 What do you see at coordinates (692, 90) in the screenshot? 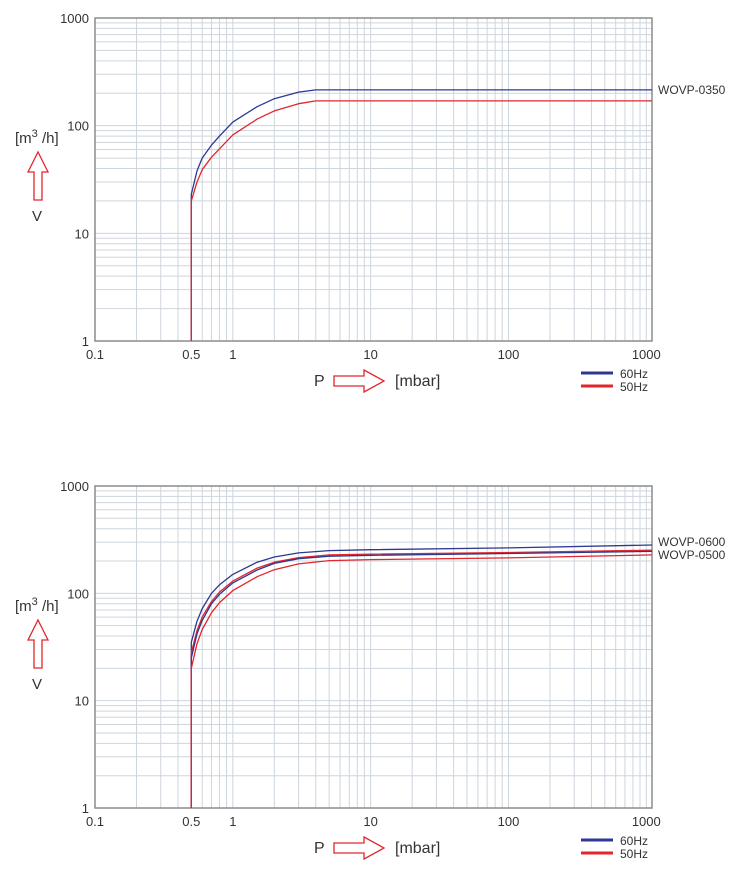
I see `model-label: WOVP-0350` at bounding box center [692, 90].